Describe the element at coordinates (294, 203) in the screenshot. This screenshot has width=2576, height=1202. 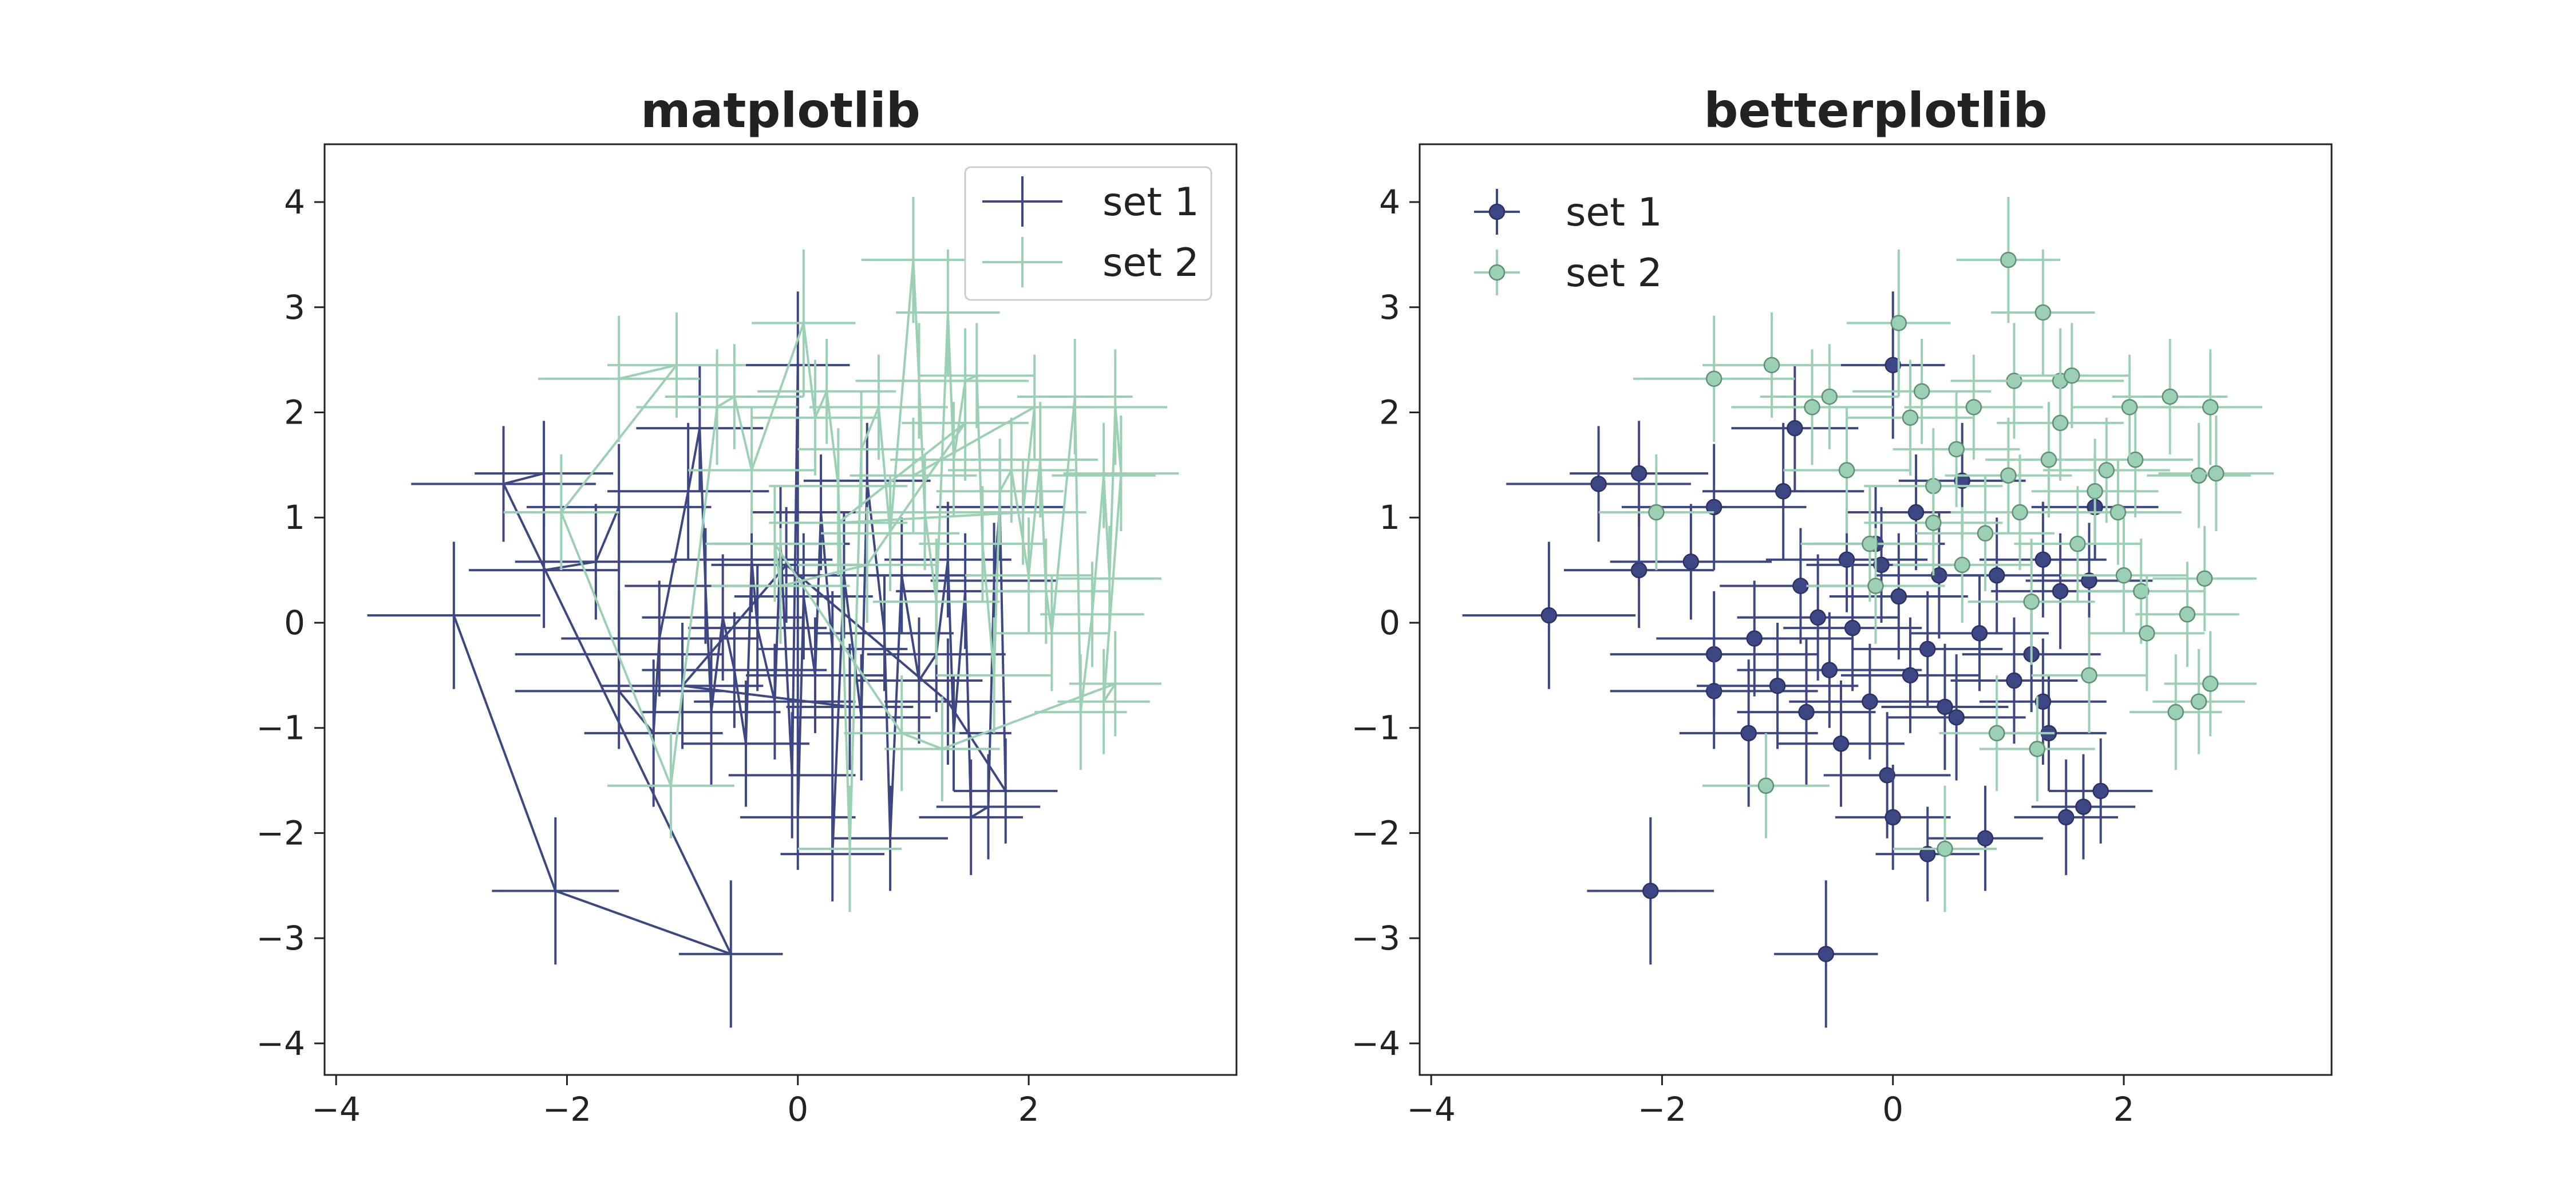
I see `y-tick-label: 4` at that location.